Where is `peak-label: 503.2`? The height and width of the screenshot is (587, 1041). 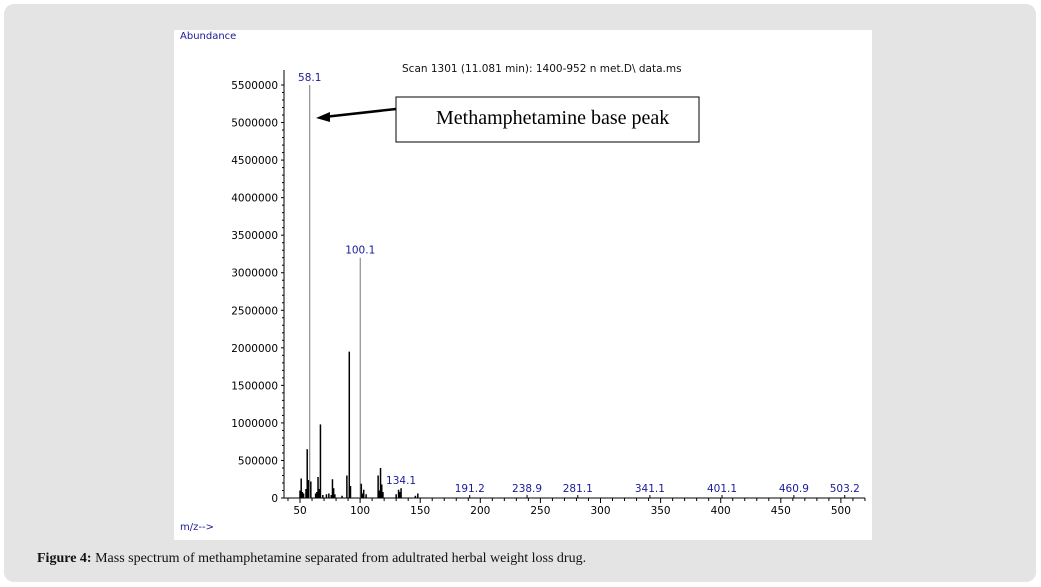
peak-label: 503.2 is located at coordinates (845, 489).